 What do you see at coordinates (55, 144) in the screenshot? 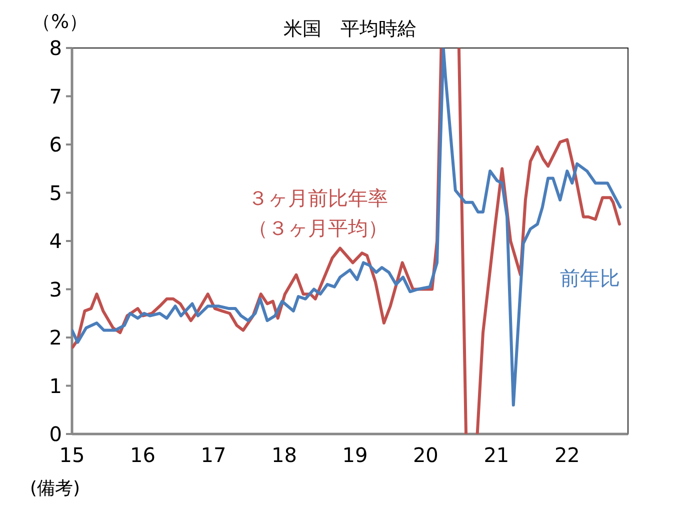
I see `y-tick-label: 6` at bounding box center [55, 144].